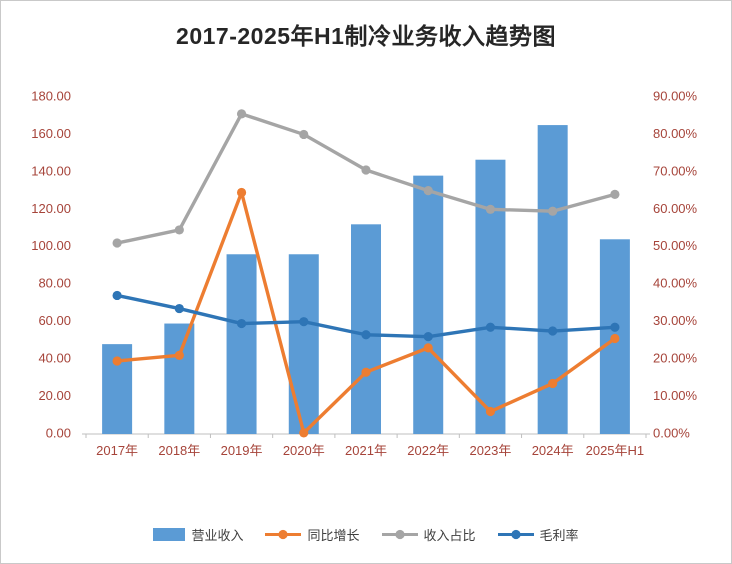 The image size is (732, 564). I want to click on right-axis-tick-label: 60.00%, so click(675, 208).